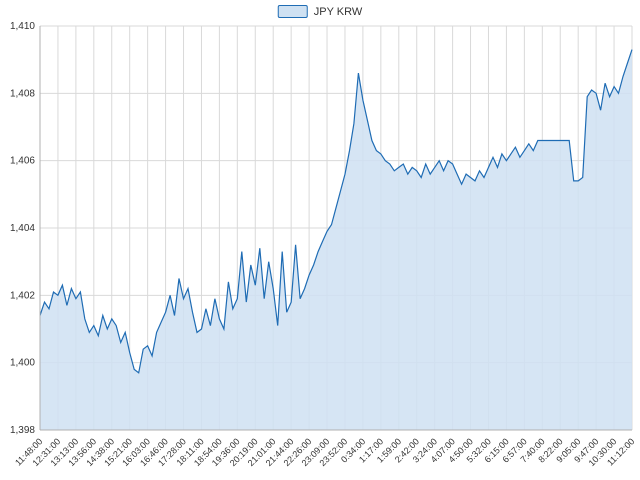 The width and height of the screenshot is (640, 480). I want to click on y-axis-label: 1,398, so click(22, 430).